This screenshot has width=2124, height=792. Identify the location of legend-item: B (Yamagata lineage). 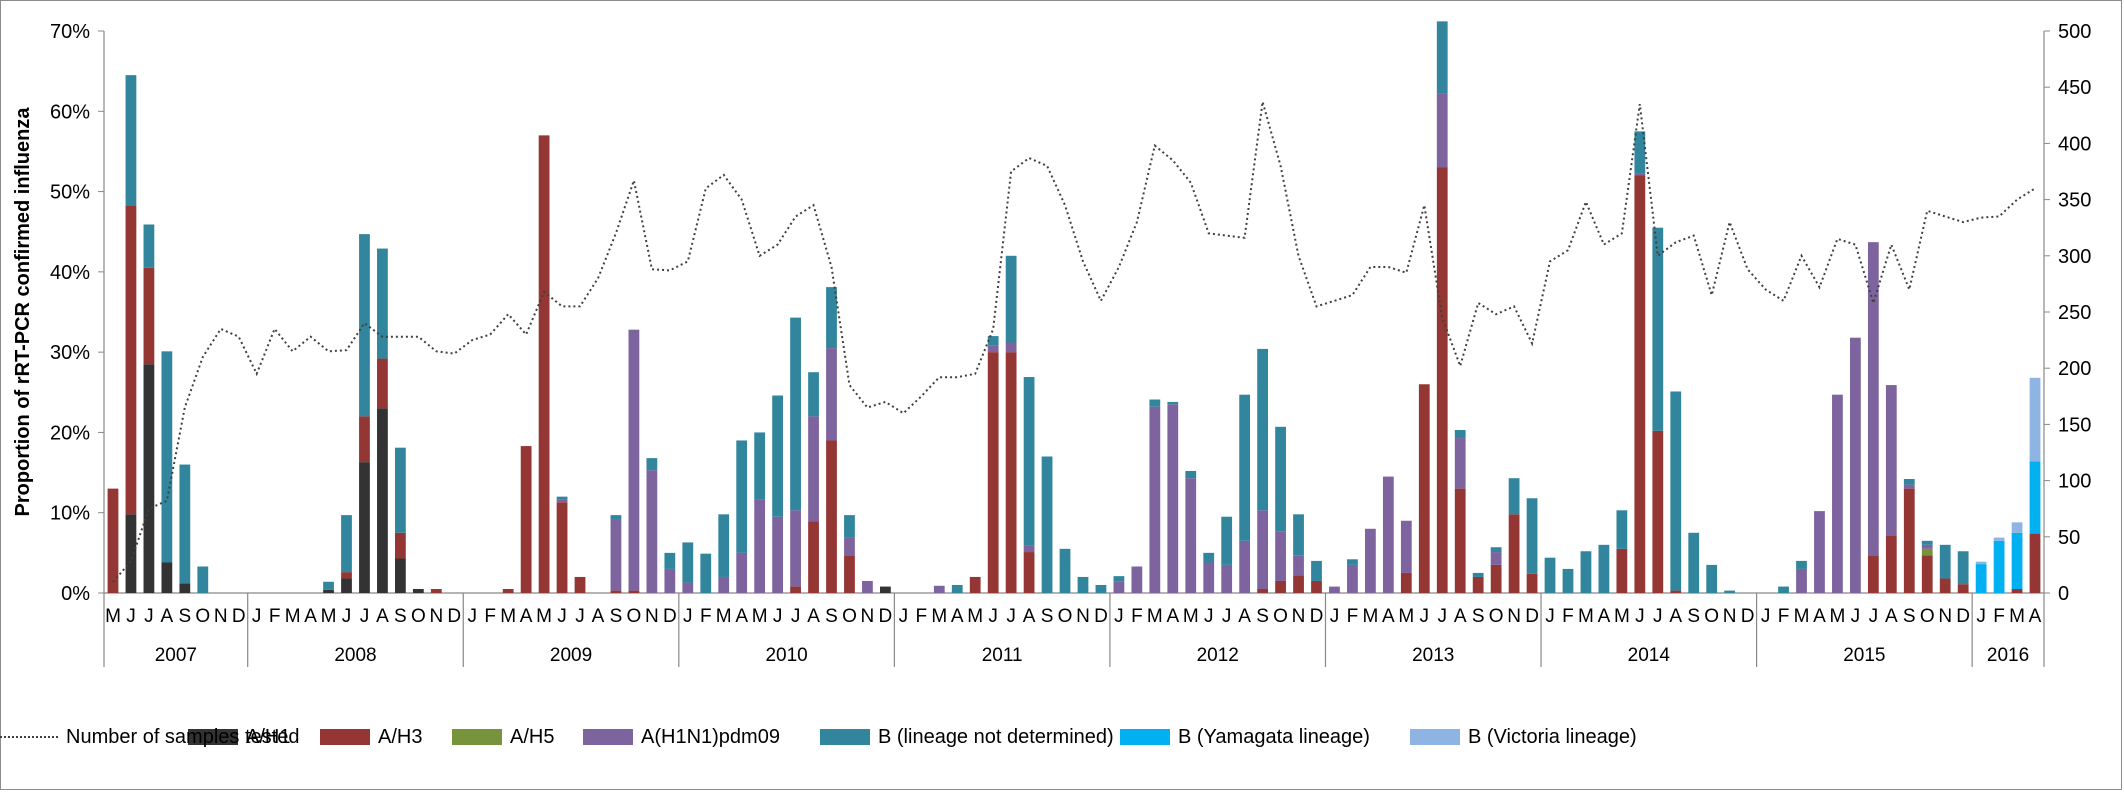
(1245, 737).